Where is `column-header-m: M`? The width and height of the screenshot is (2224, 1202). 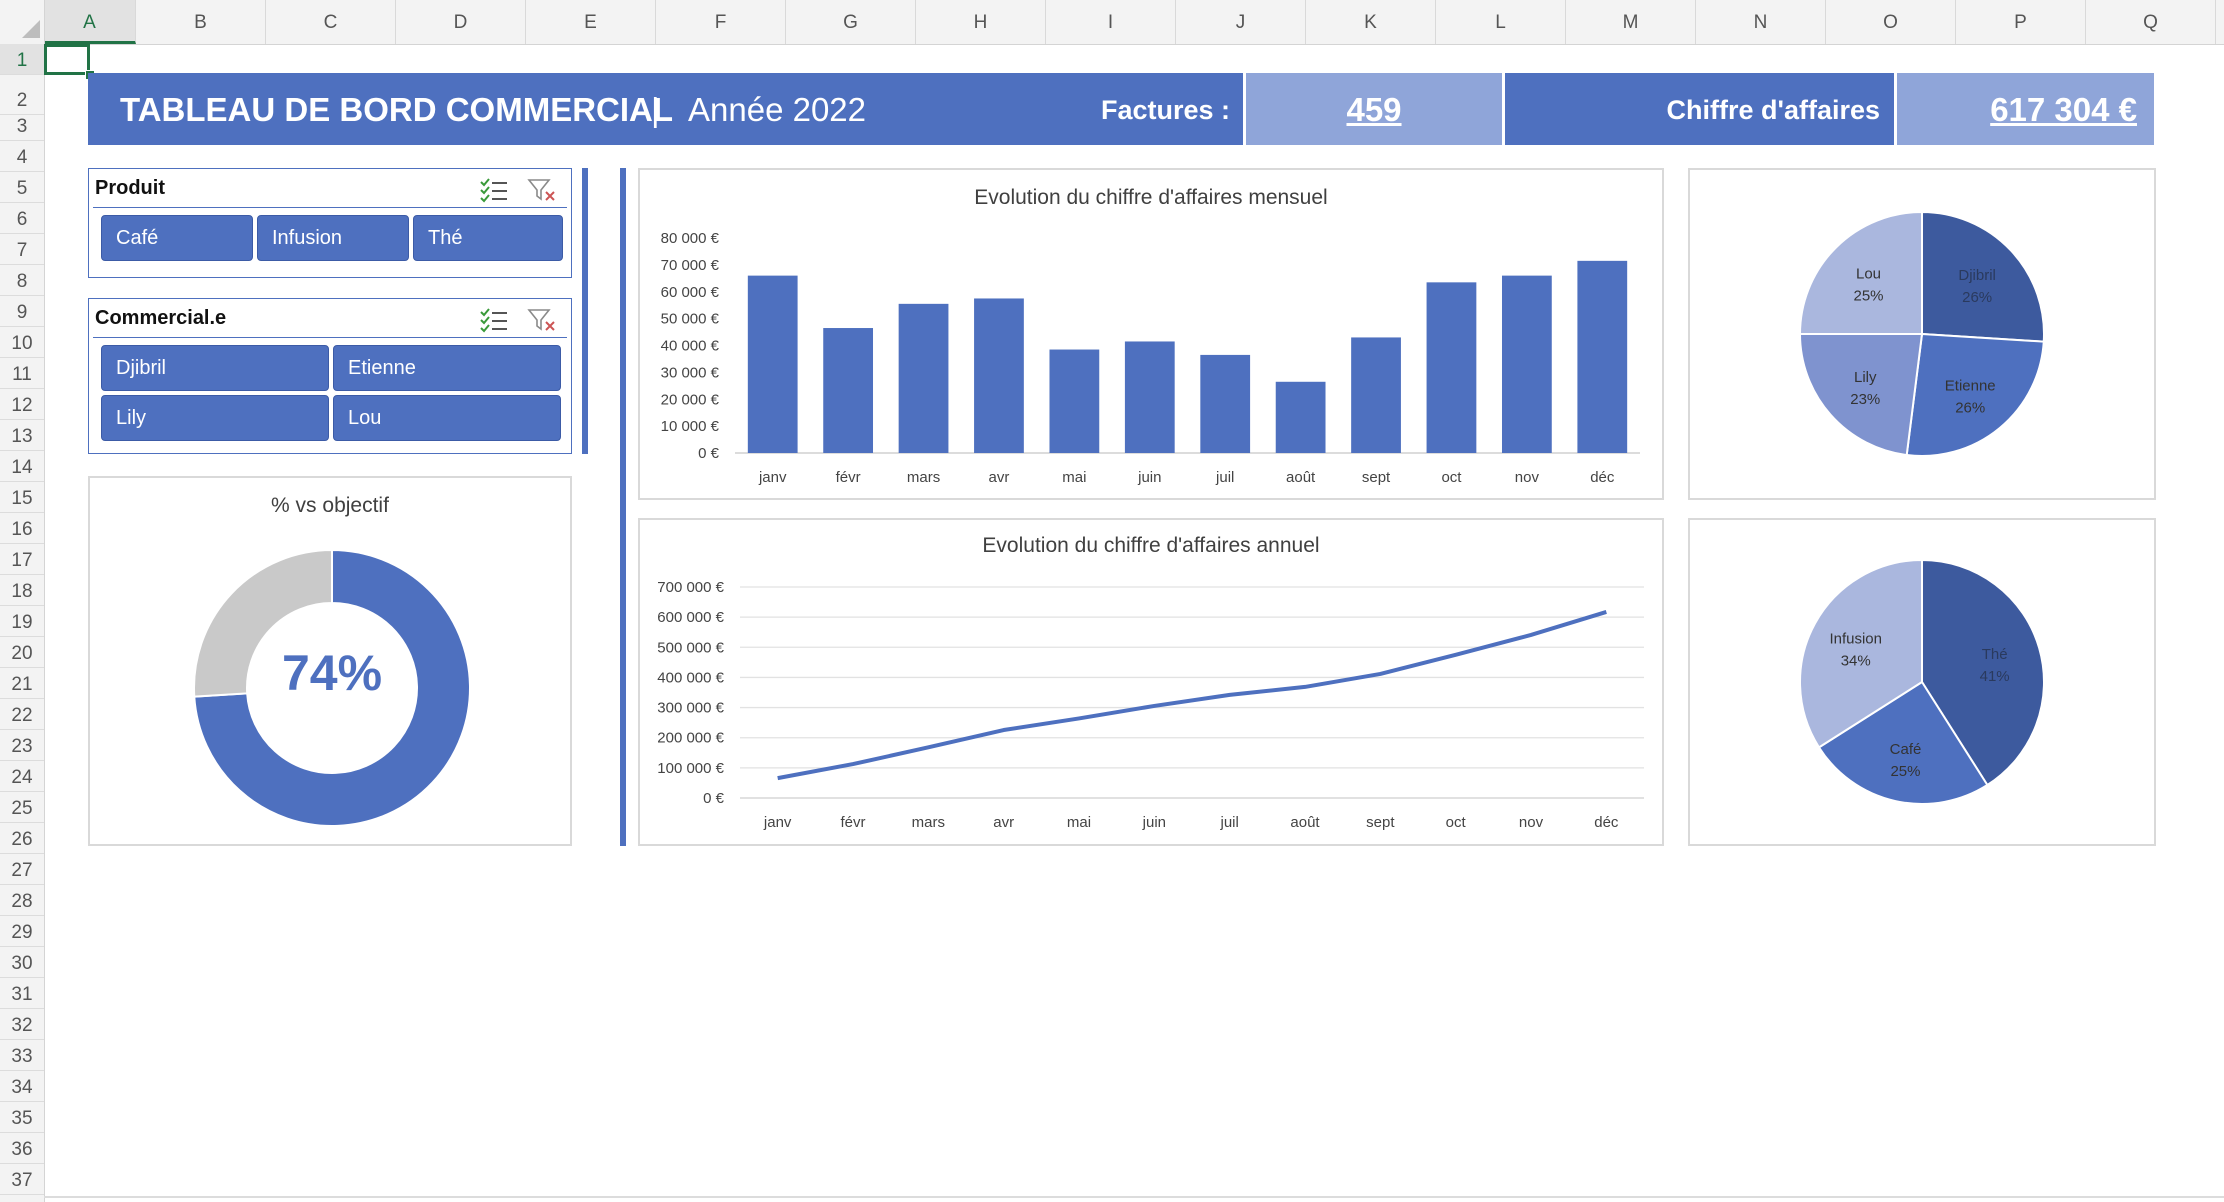 column-header-m: M is located at coordinates (1631, 22).